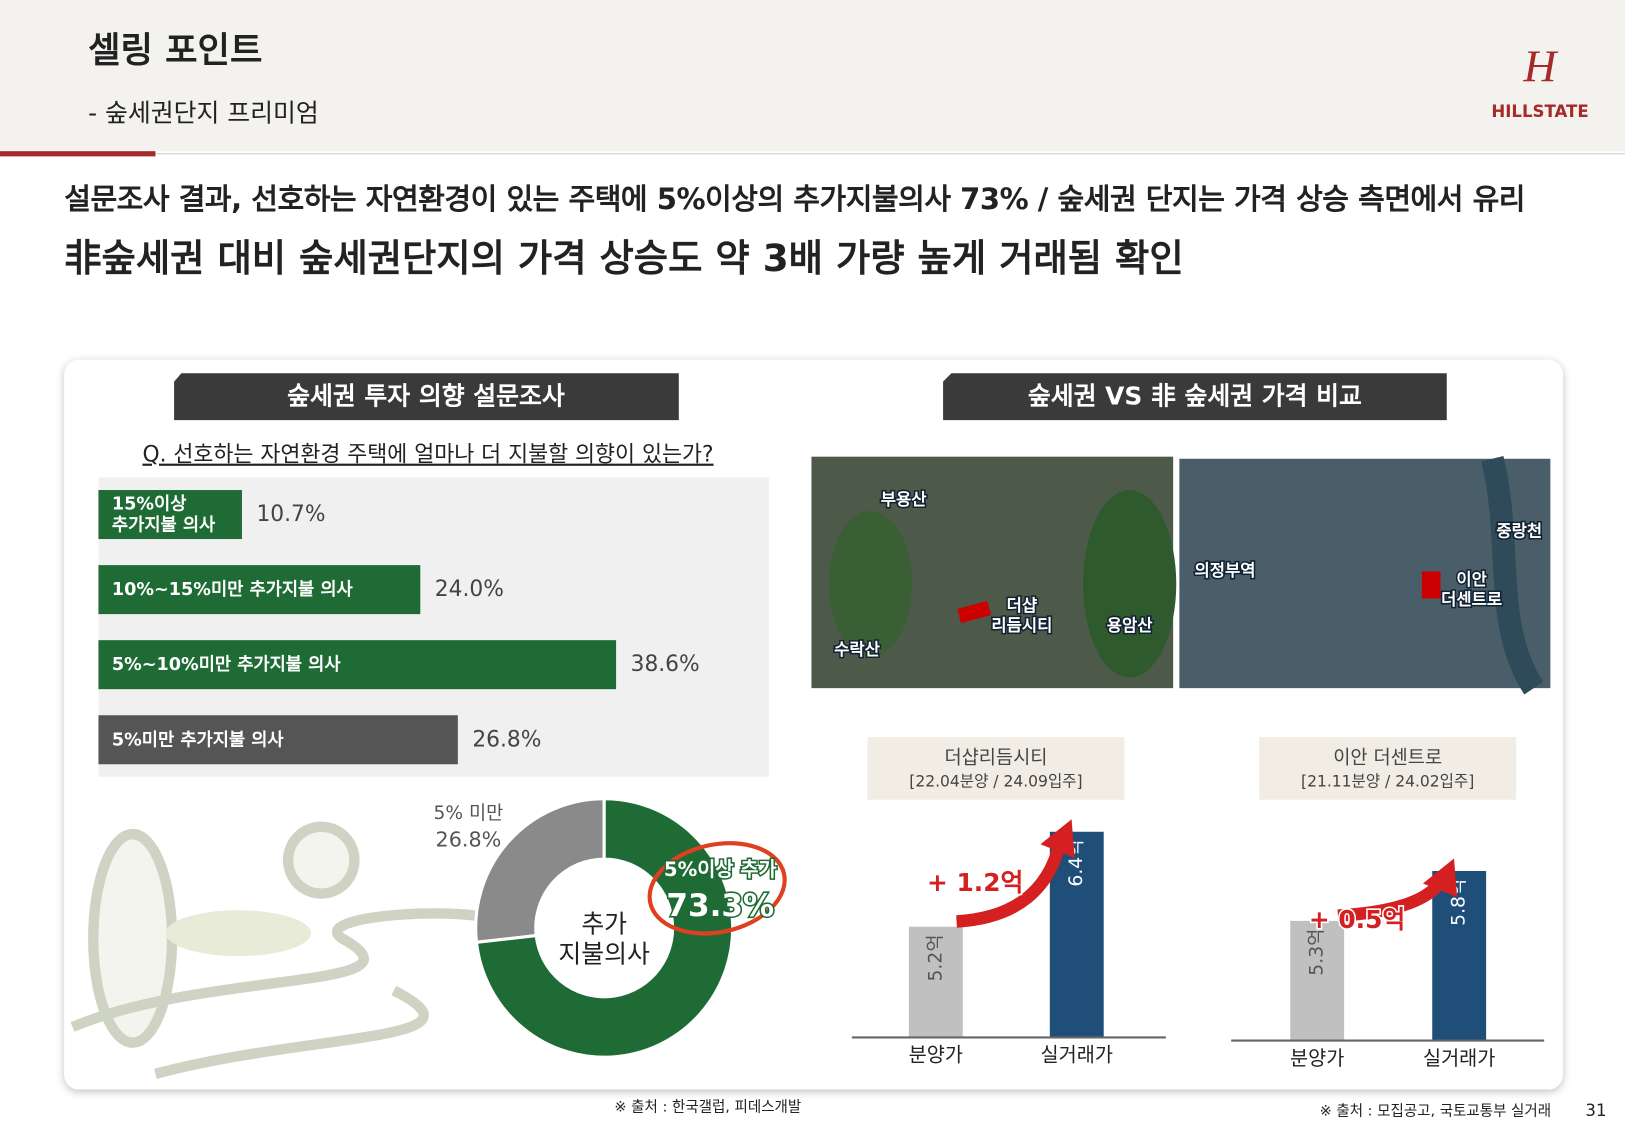 The height and width of the screenshot is (1125, 1625). Describe the element at coordinates (857, 649) in the screenshot. I see `map-label: 수락산` at that location.